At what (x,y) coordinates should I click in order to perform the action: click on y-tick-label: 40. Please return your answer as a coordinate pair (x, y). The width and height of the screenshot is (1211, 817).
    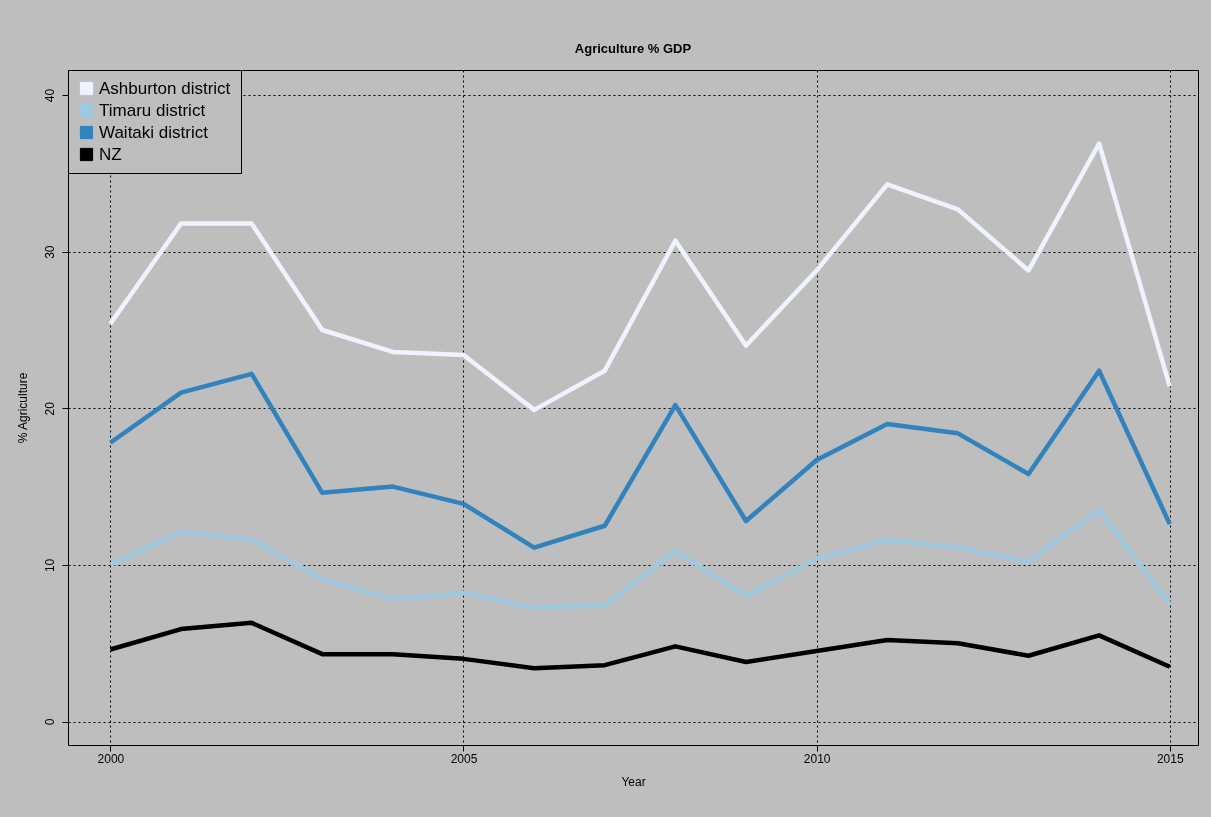
    Looking at the image, I should click on (49, 95).